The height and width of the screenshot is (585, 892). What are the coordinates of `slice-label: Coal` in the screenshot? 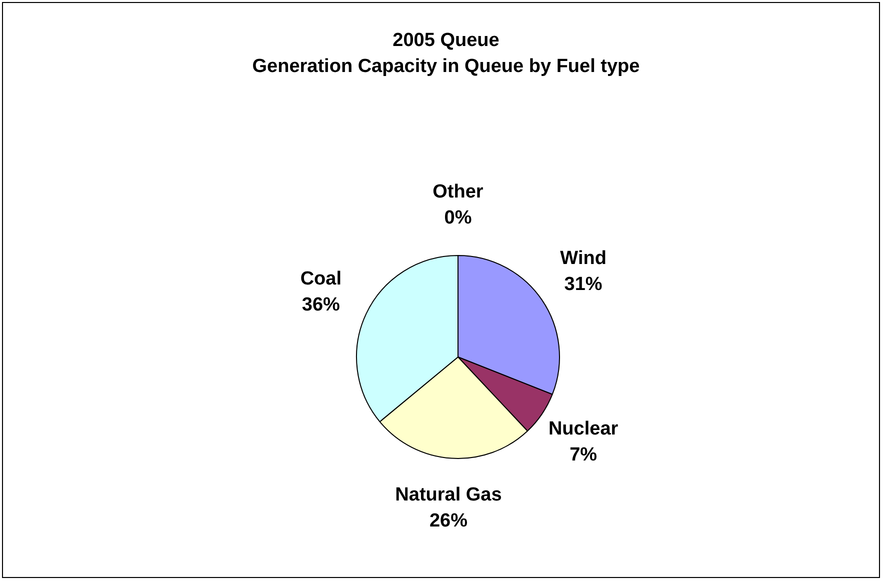 It's located at (321, 279).